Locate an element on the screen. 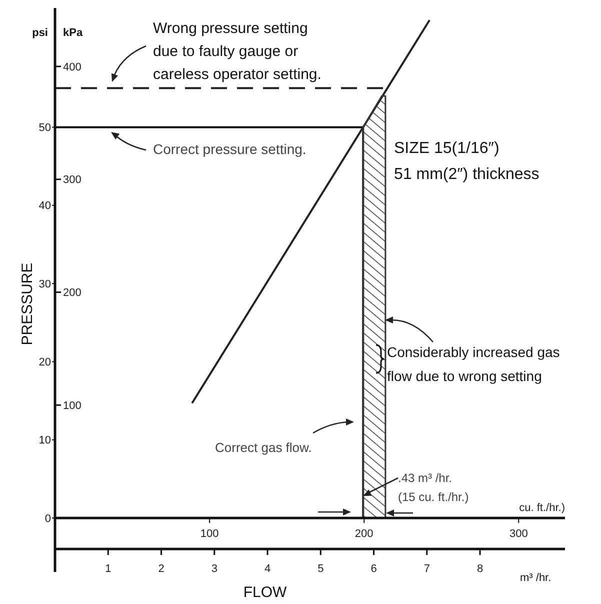 The width and height of the screenshot is (601, 604). y2-axis-title: kPa is located at coordinates (73, 33).